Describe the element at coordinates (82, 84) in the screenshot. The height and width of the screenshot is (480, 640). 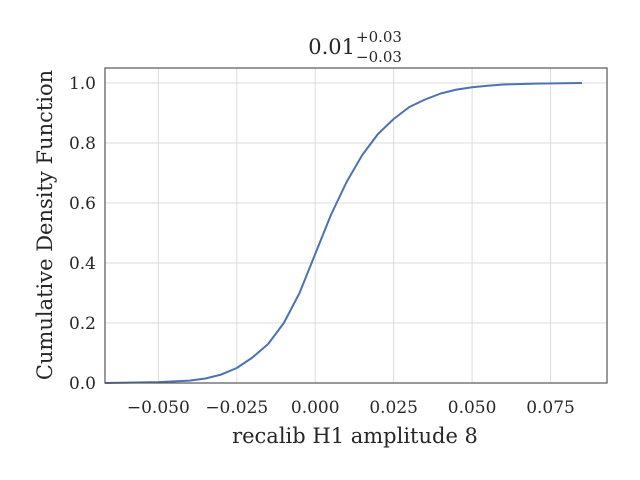
I see `y-tick-label: 1.0` at that location.